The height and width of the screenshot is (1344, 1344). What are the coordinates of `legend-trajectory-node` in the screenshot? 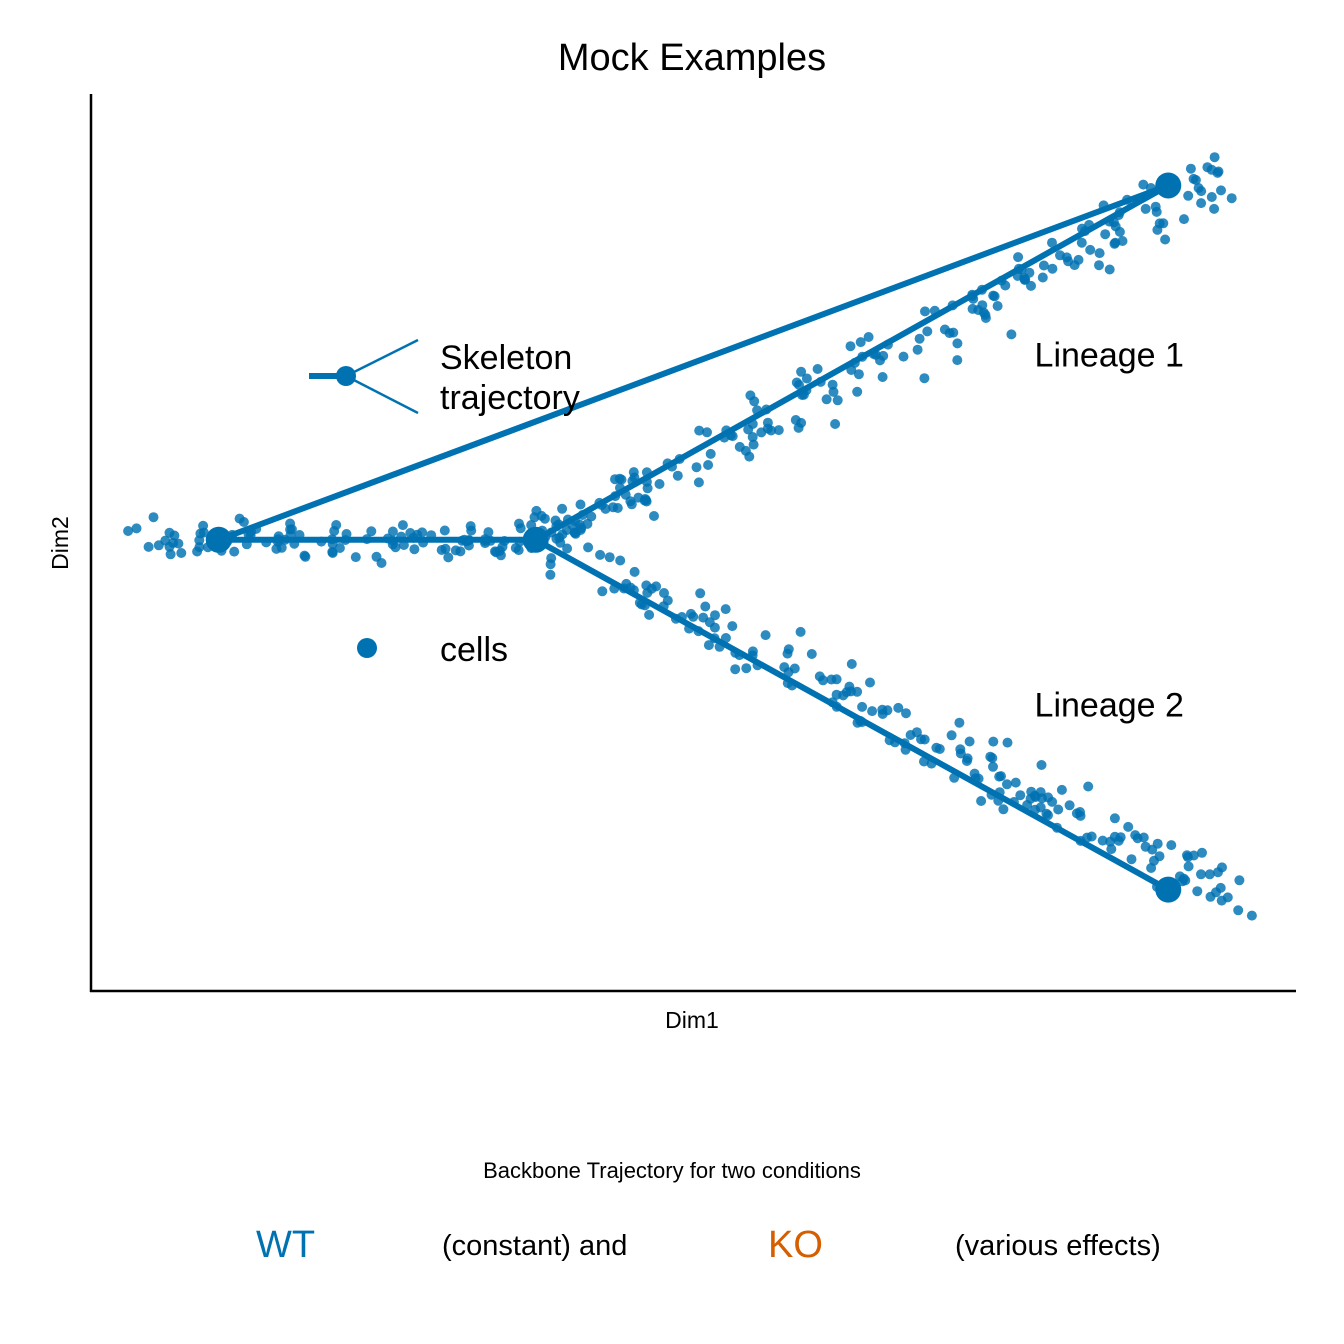 It's located at (346, 376).